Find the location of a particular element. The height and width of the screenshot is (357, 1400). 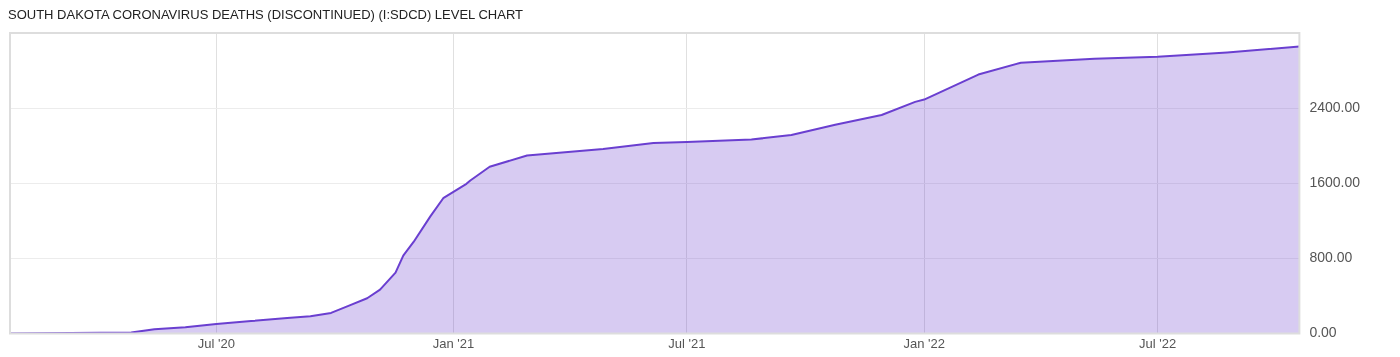

y-tick-label: 2400.00 is located at coordinates (1335, 106).